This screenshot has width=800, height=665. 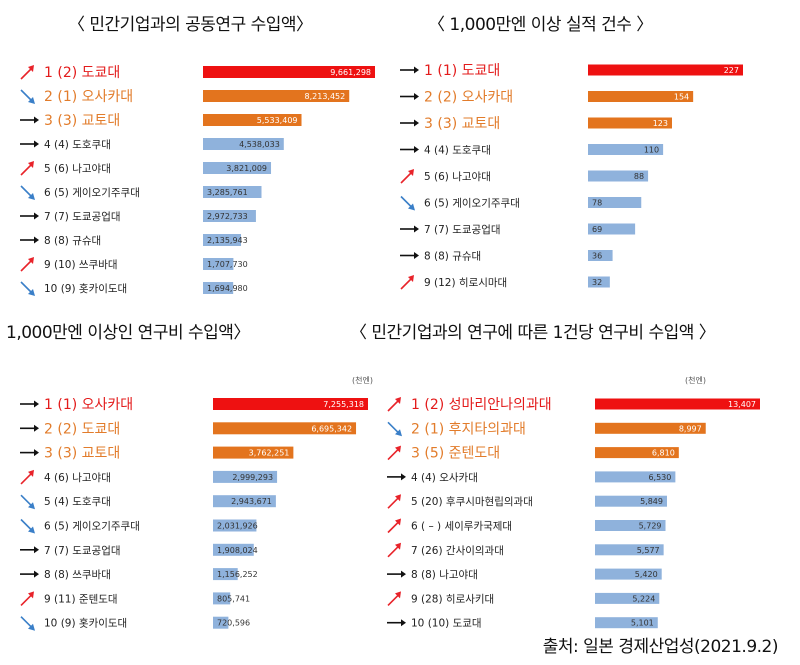 I want to click on chart-3-unit: (천엔), so click(x=362, y=380).